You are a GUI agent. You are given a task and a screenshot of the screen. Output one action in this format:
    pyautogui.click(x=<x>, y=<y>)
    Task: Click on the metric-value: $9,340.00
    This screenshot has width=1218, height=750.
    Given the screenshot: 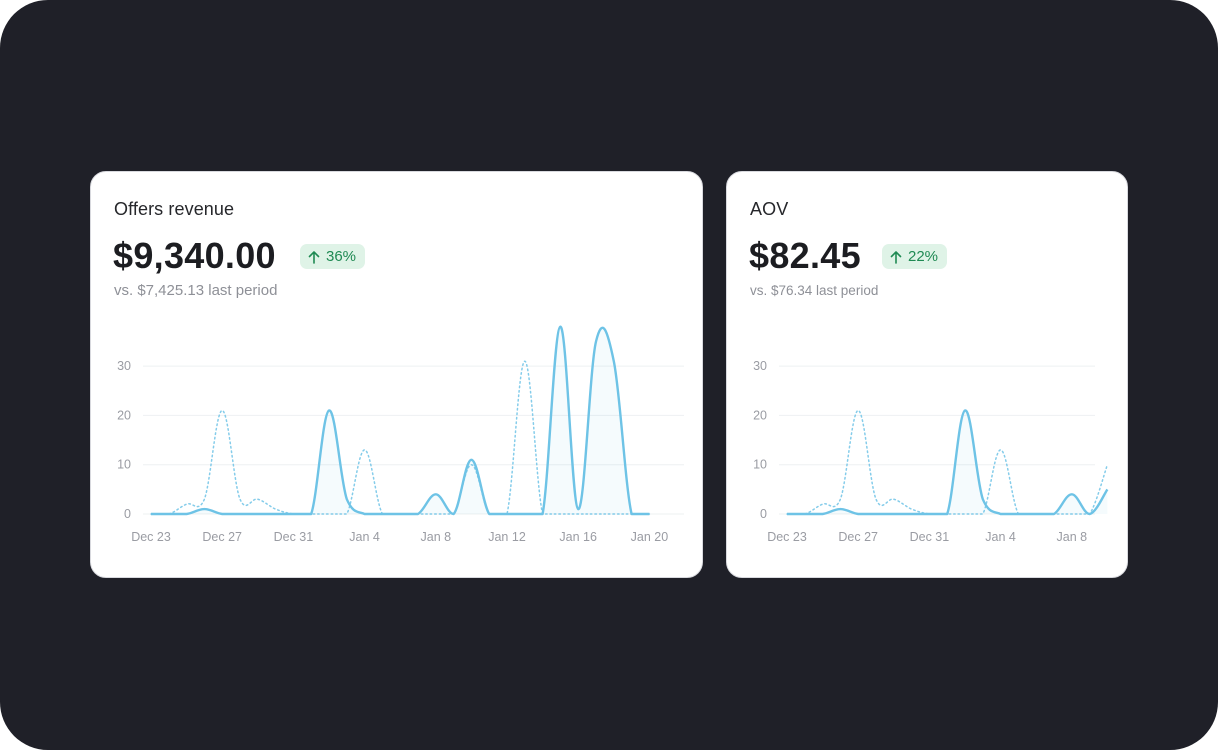 What is the action you would take?
    pyautogui.click(x=194, y=255)
    